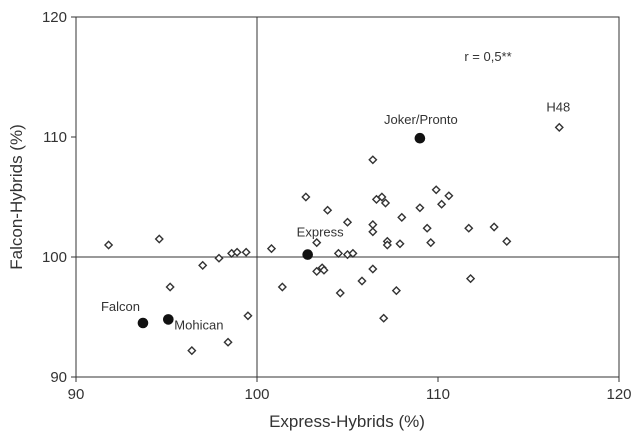 The width and height of the screenshot is (632, 434). I want to click on correlation-annotation: r = 0,5**, so click(487, 56).